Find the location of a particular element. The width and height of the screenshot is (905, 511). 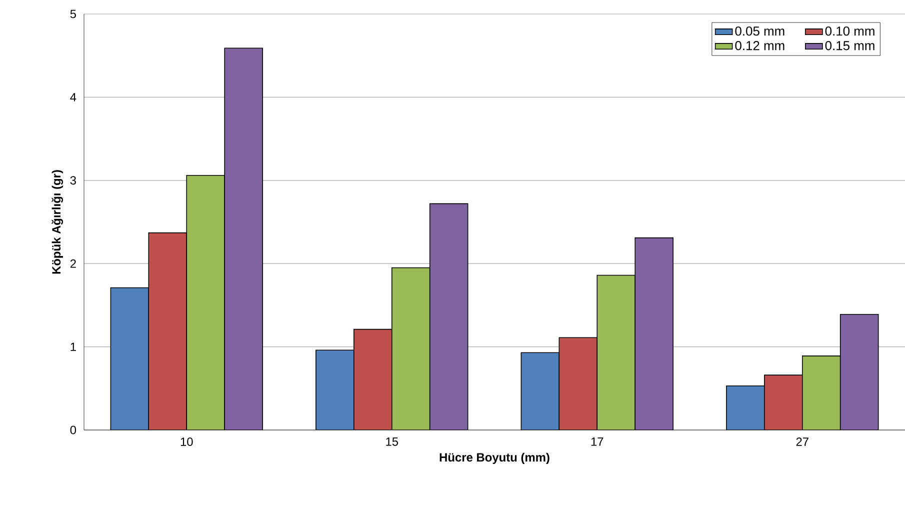

x-tick-label: 27 is located at coordinates (802, 442).